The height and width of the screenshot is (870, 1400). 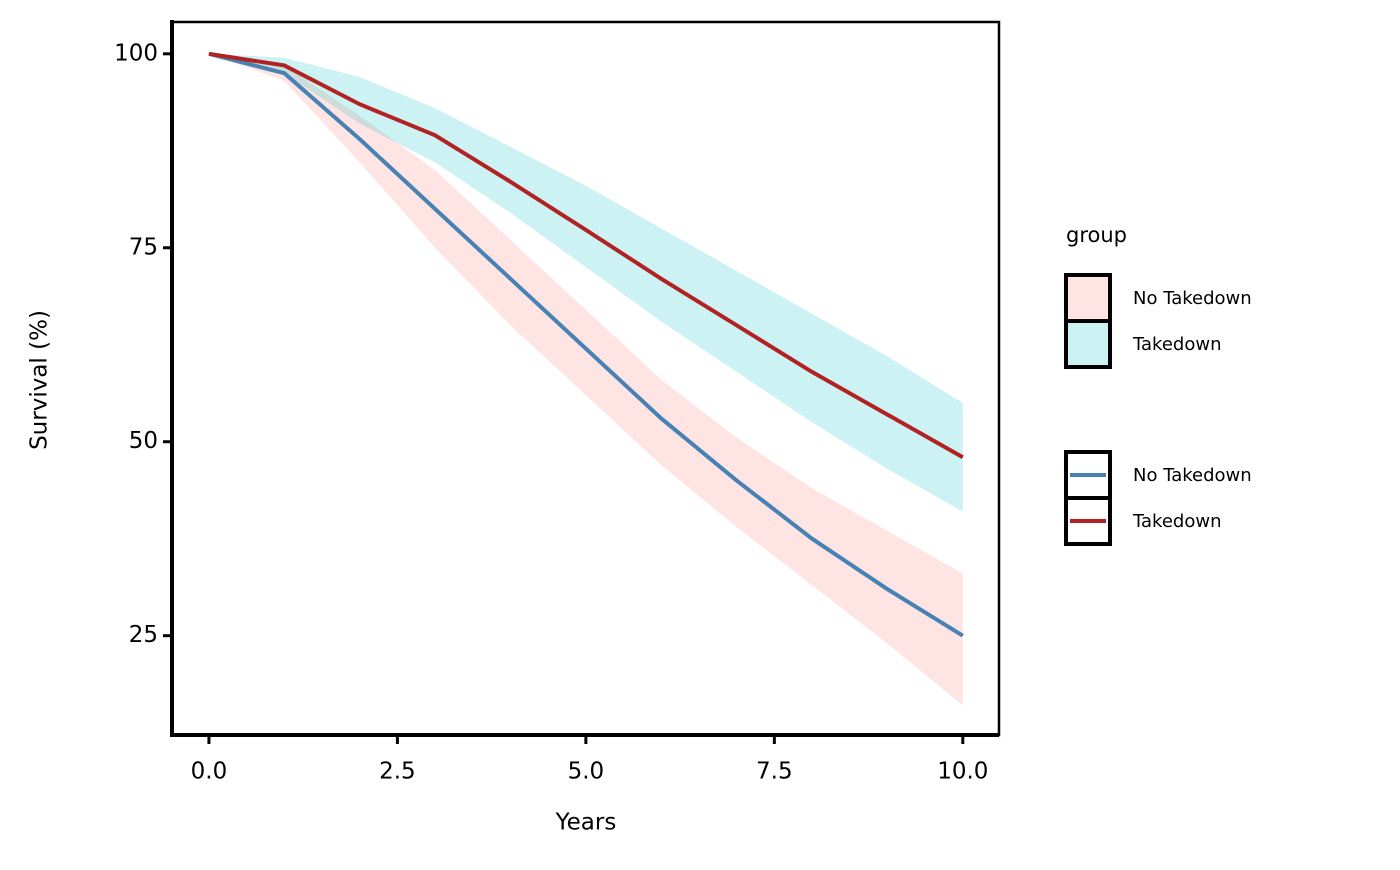 I want to click on legend-title: group, so click(x=1096, y=235).